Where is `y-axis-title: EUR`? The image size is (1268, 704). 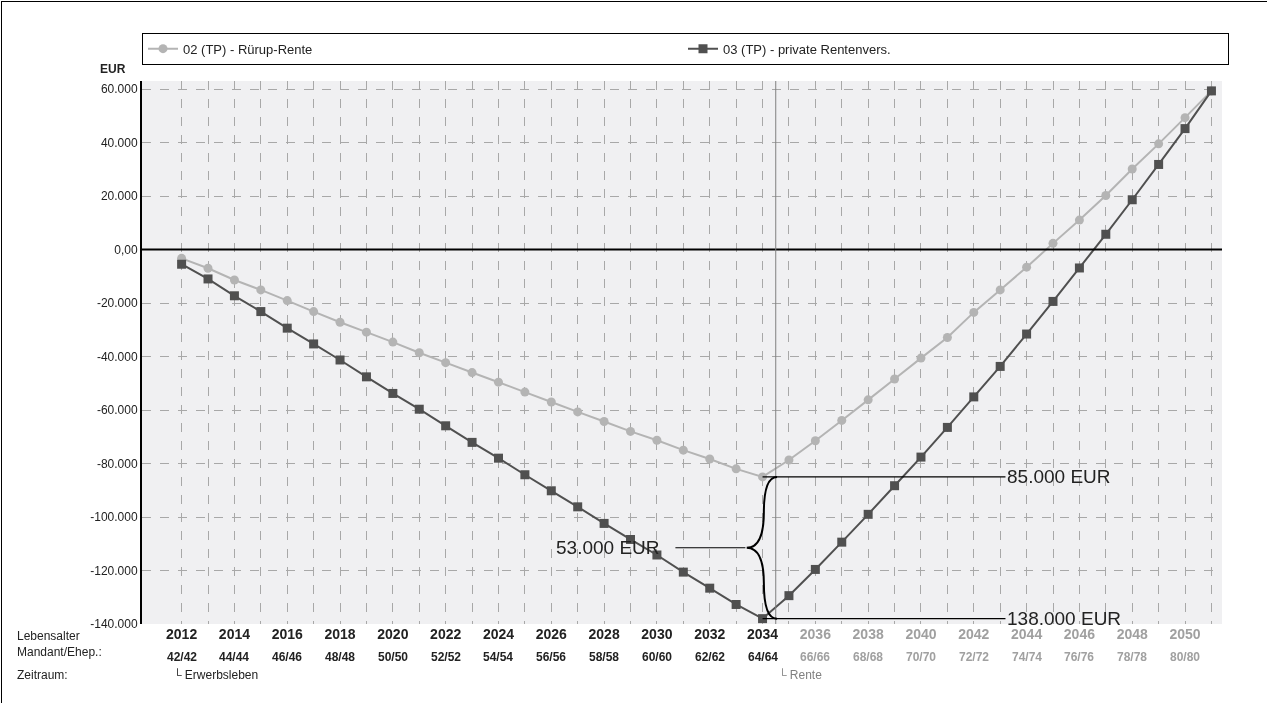
y-axis-title: EUR is located at coordinates (113, 69).